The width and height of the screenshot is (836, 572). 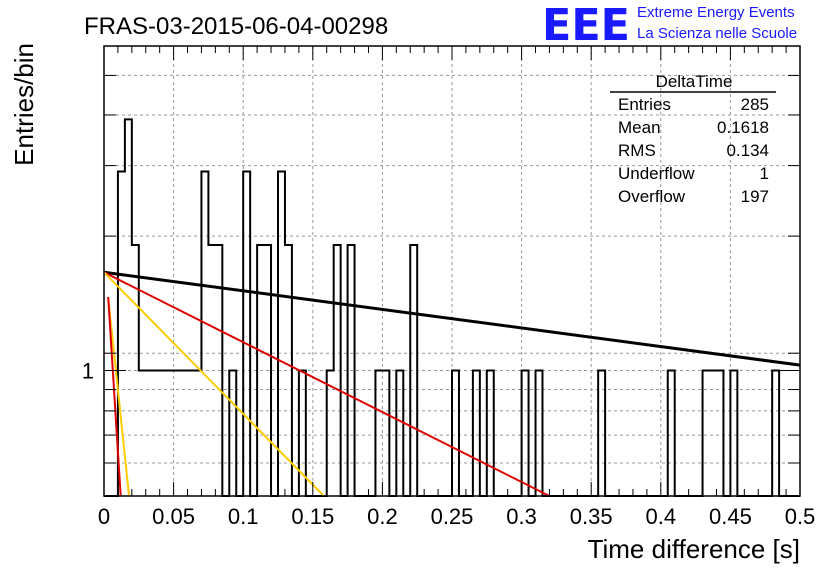 I want to click on logo-line-1: Extreme Energy Events, so click(x=716, y=12).